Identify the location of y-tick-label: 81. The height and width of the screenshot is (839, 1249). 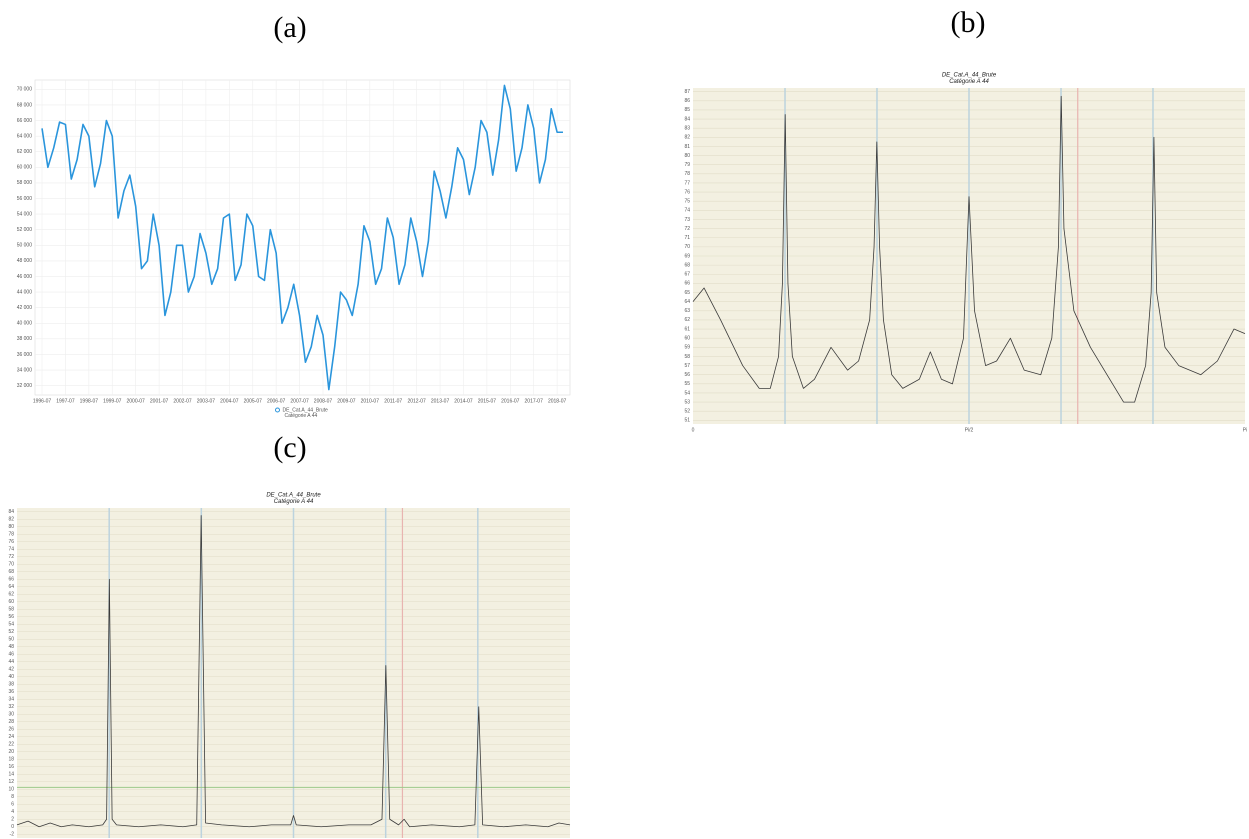
(687, 147).